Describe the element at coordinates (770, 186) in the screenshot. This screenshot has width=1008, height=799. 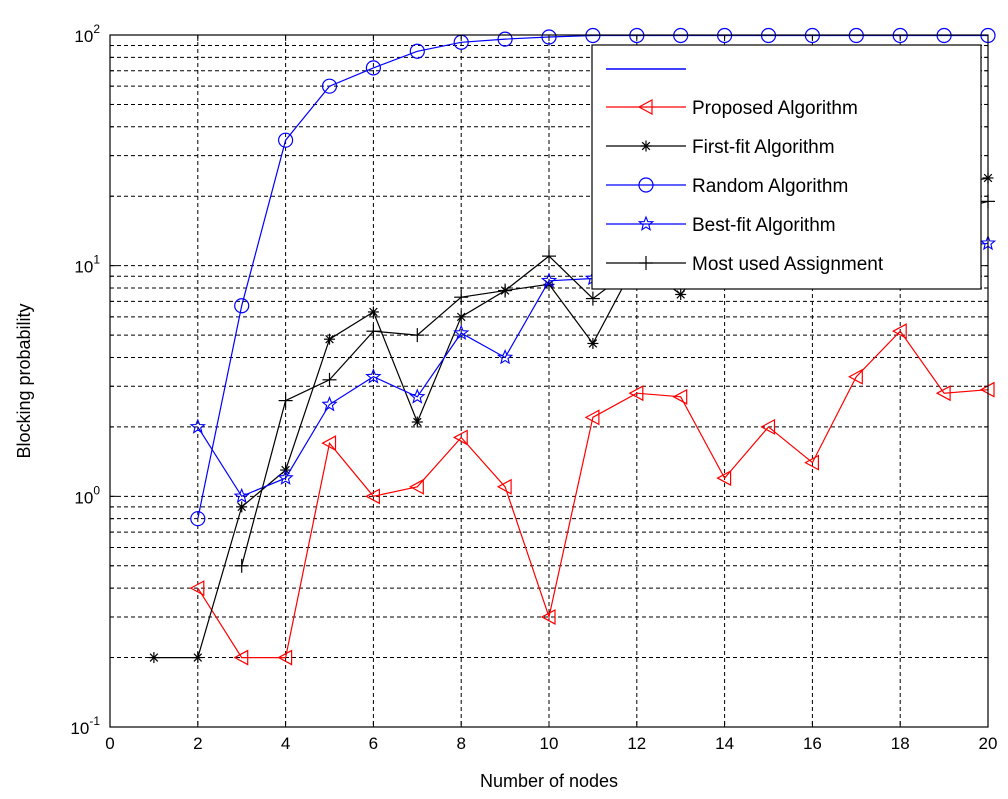
I see `legend-label: Random Algorithm` at that location.